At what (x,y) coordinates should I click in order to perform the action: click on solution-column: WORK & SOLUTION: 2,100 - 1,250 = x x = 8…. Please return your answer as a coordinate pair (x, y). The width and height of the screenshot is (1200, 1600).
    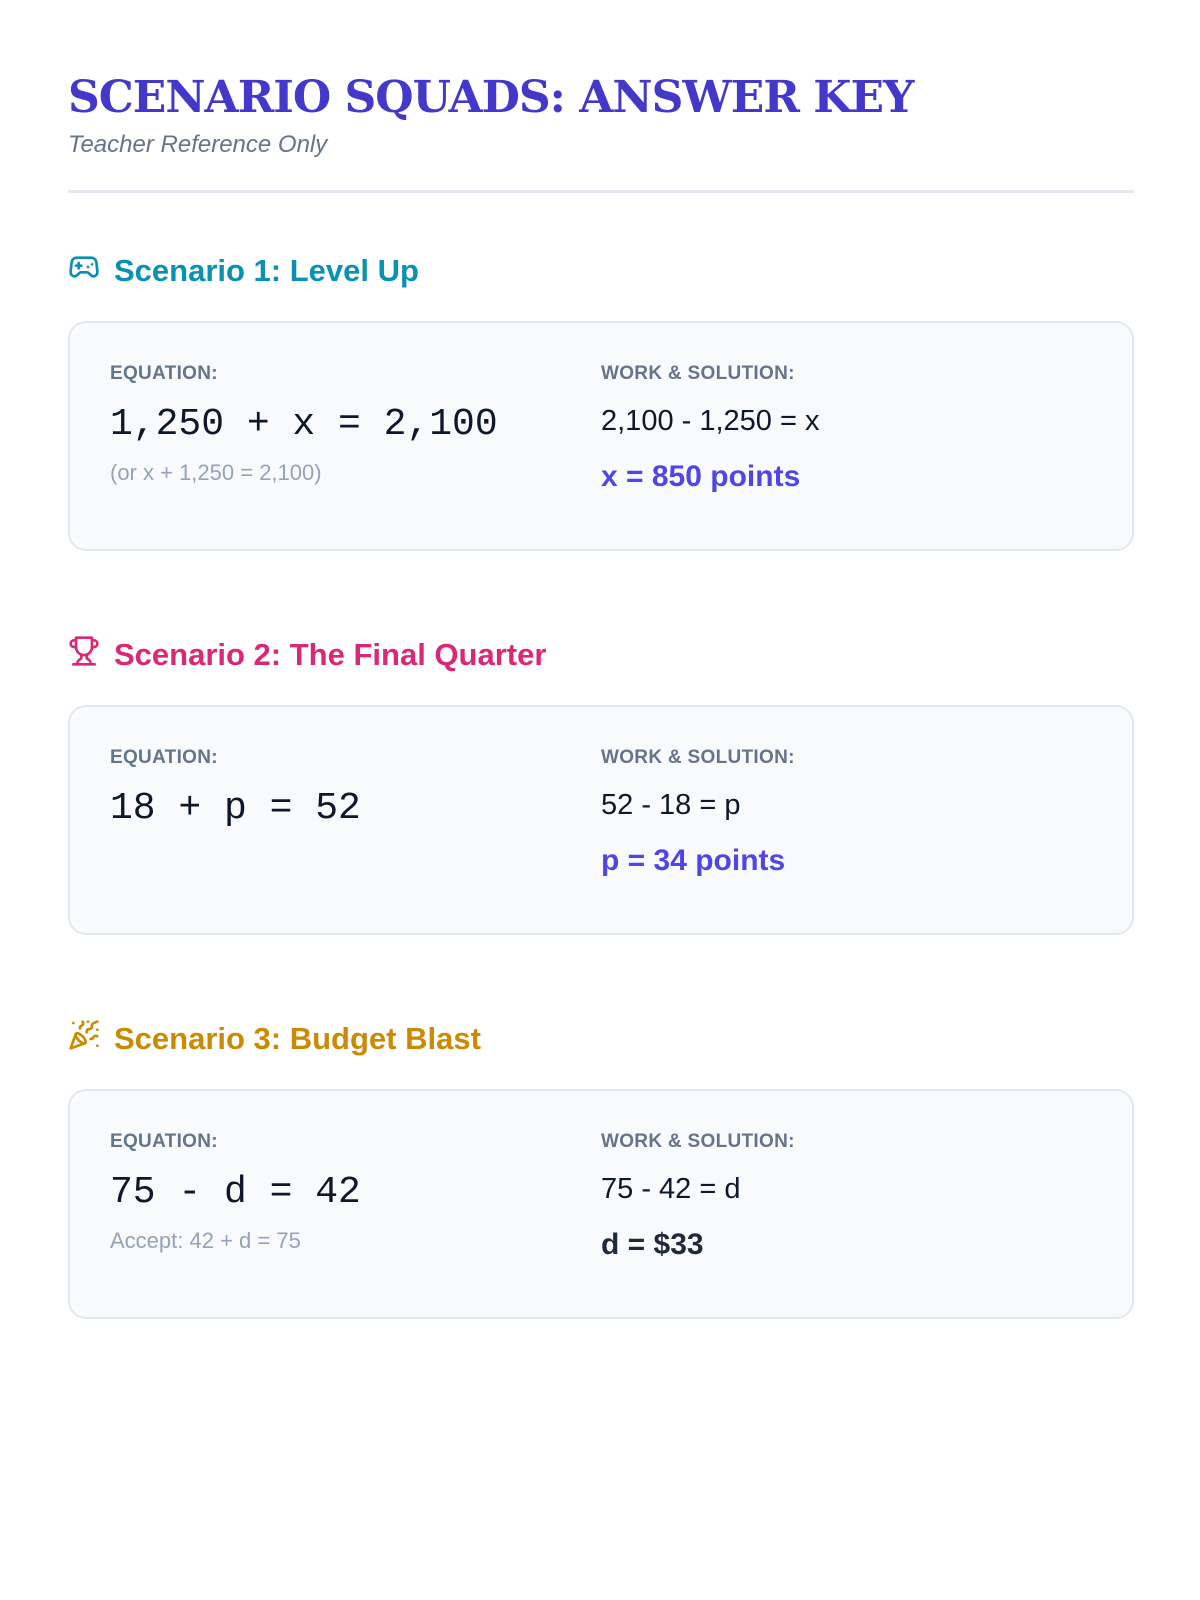
    Looking at the image, I should click on (846, 456).